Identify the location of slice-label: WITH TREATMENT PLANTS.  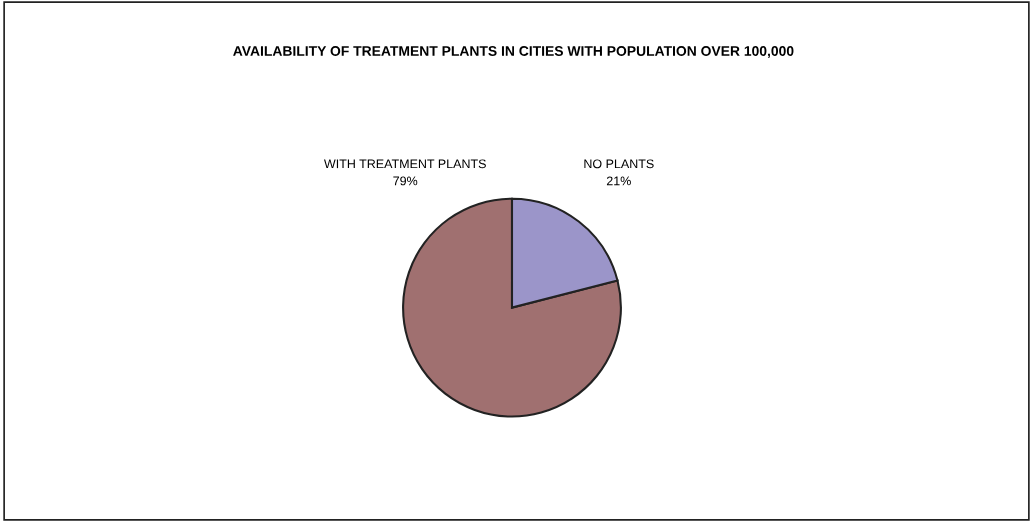
(404, 164).